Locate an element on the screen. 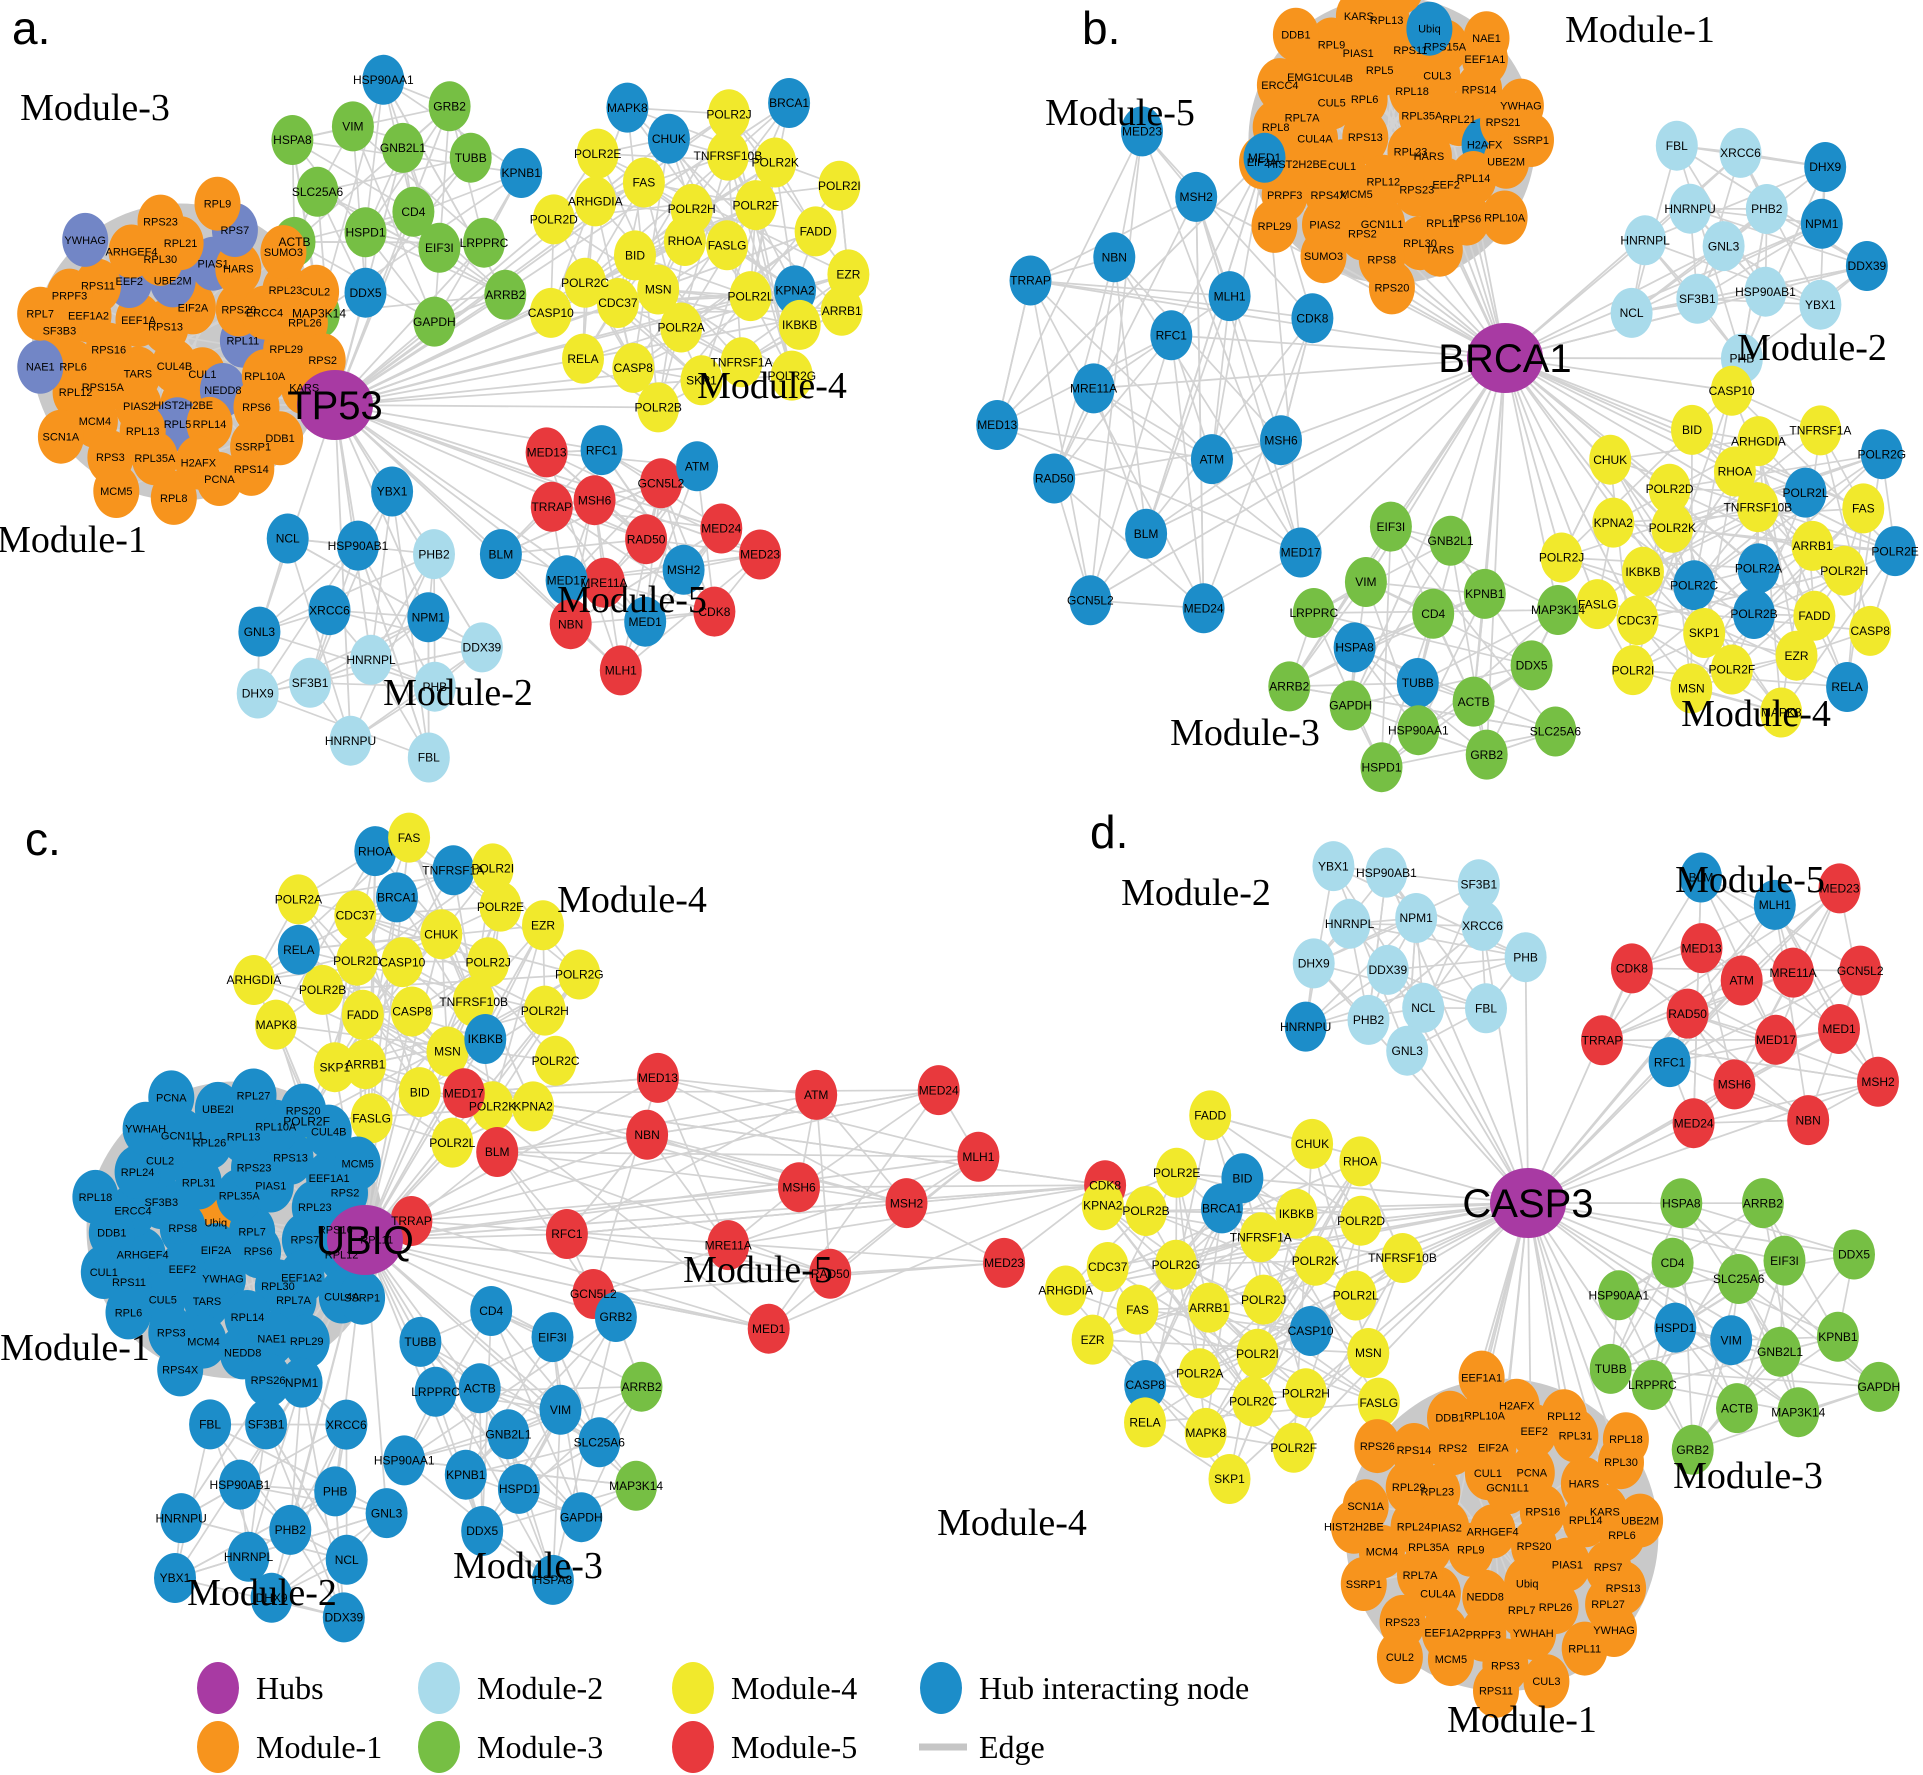 This screenshot has width=1923, height=1775. node-TNFRSF1A is located at coordinates (1820, 430).